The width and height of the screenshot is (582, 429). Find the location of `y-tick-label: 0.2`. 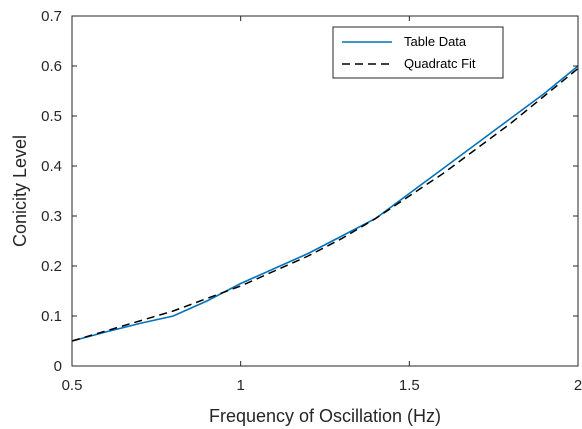

y-tick-label: 0.2 is located at coordinates (51, 266).